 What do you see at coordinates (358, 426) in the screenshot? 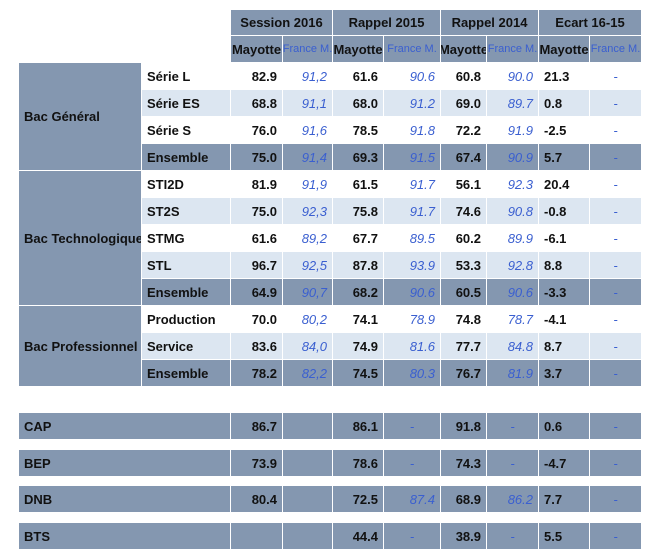
I see `mayotte-value: 86.1` at bounding box center [358, 426].